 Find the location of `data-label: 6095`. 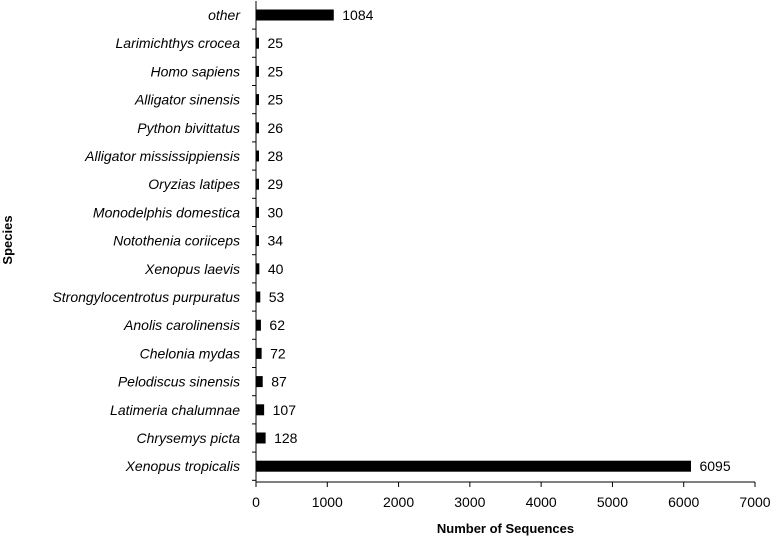

data-label: 6095 is located at coordinates (714, 466).